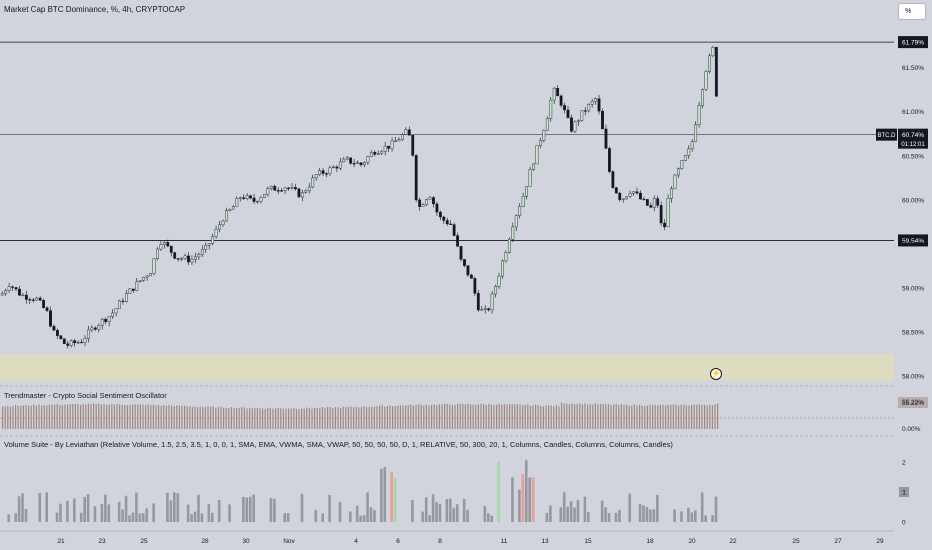 The image size is (932, 550). What do you see at coordinates (588, 541) in the screenshot?
I see `x-tick-label: 15` at bounding box center [588, 541].